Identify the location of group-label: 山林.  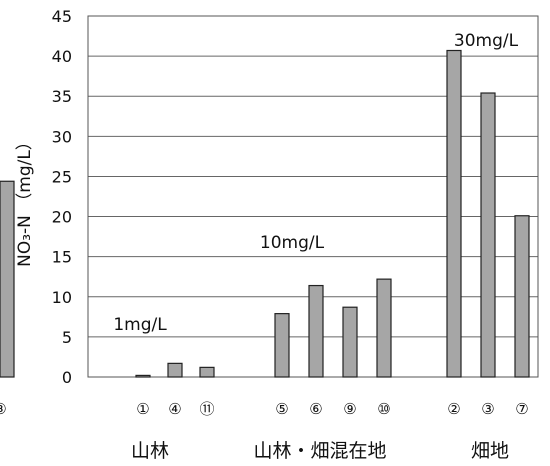
(150, 451).